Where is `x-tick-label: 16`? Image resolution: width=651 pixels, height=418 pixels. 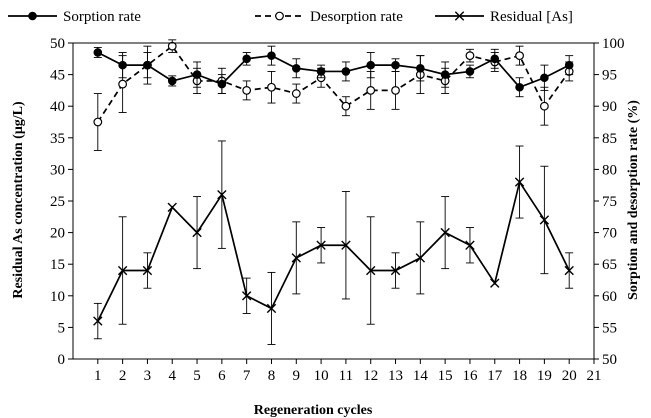 x-tick-label: 16 is located at coordinates (470, 376).